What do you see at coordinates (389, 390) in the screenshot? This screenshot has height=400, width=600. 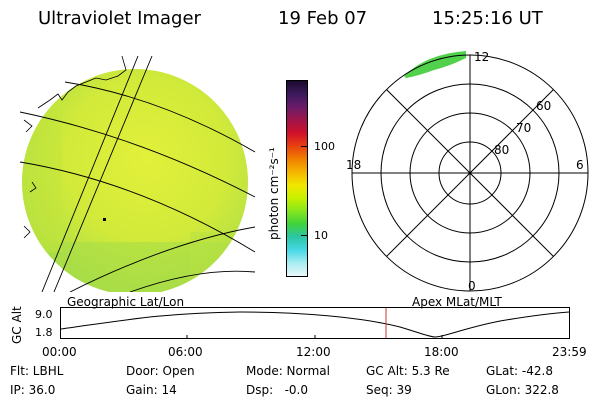 I see `status-seq: Seq: 39` at bounding box center [389, 390].